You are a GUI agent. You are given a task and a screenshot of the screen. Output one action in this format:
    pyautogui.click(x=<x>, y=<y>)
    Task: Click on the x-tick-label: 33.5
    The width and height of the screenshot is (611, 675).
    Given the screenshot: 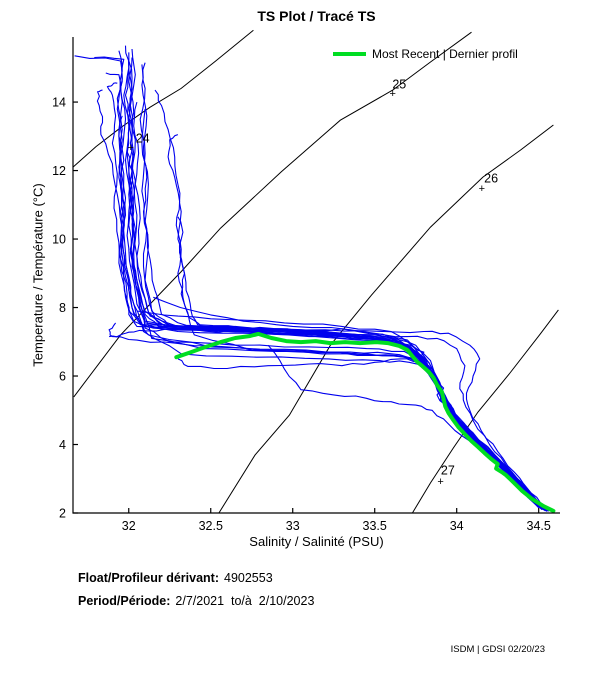 What is the action you would take?
    pyautogui.click(x=375, y=526)
    